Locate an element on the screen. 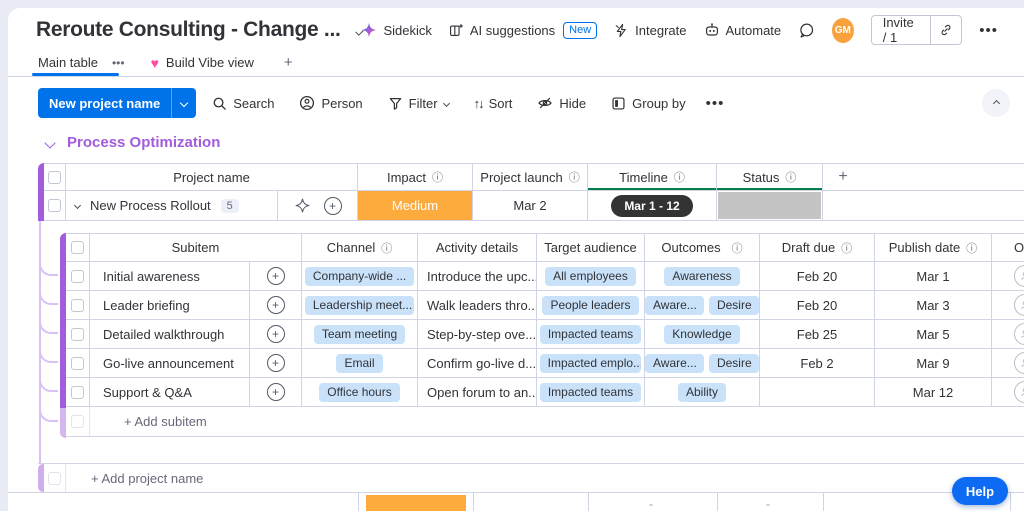 The image size is (1024, 511). outcomes-cell: Ability is located at coordinates (702, 392).